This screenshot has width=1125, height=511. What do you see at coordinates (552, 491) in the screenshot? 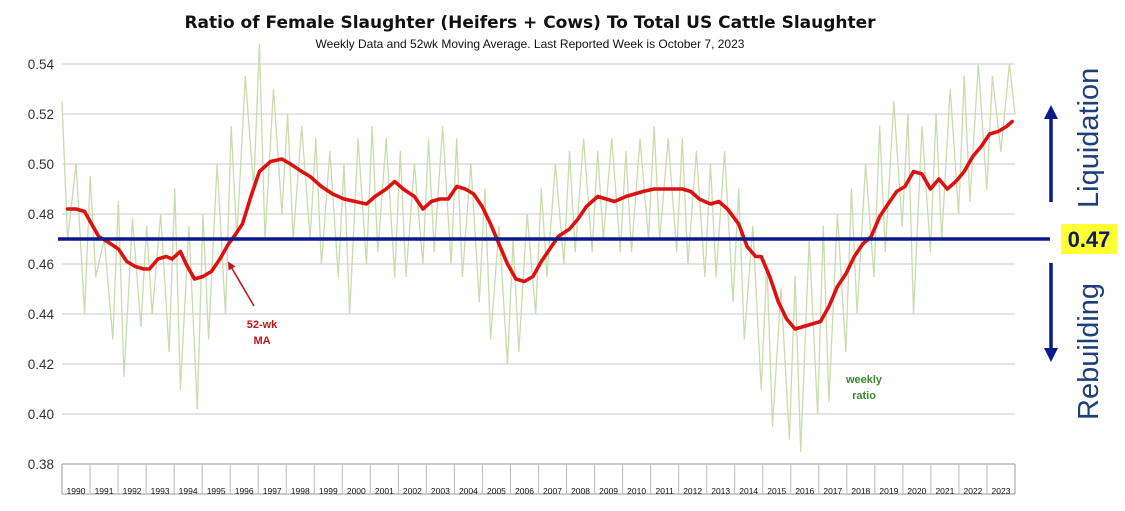
I see `x-tick-label: 2007` at bounding box center [552, 491].